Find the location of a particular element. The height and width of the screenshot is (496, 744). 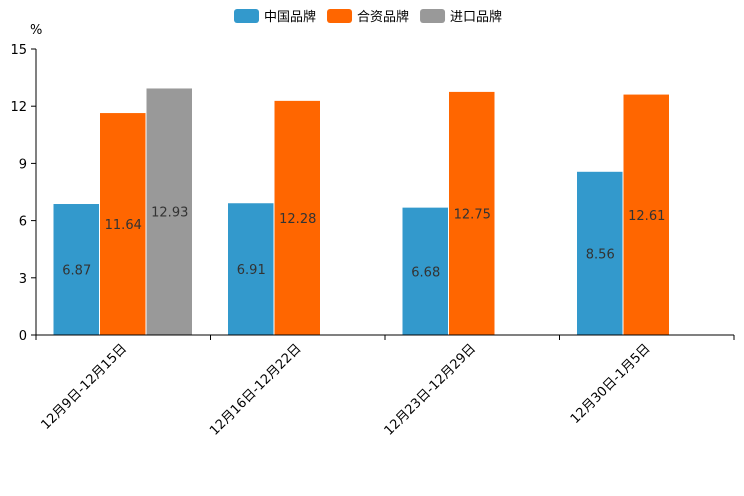

y-tick-label: 0 is located at coordinates (23, 336).